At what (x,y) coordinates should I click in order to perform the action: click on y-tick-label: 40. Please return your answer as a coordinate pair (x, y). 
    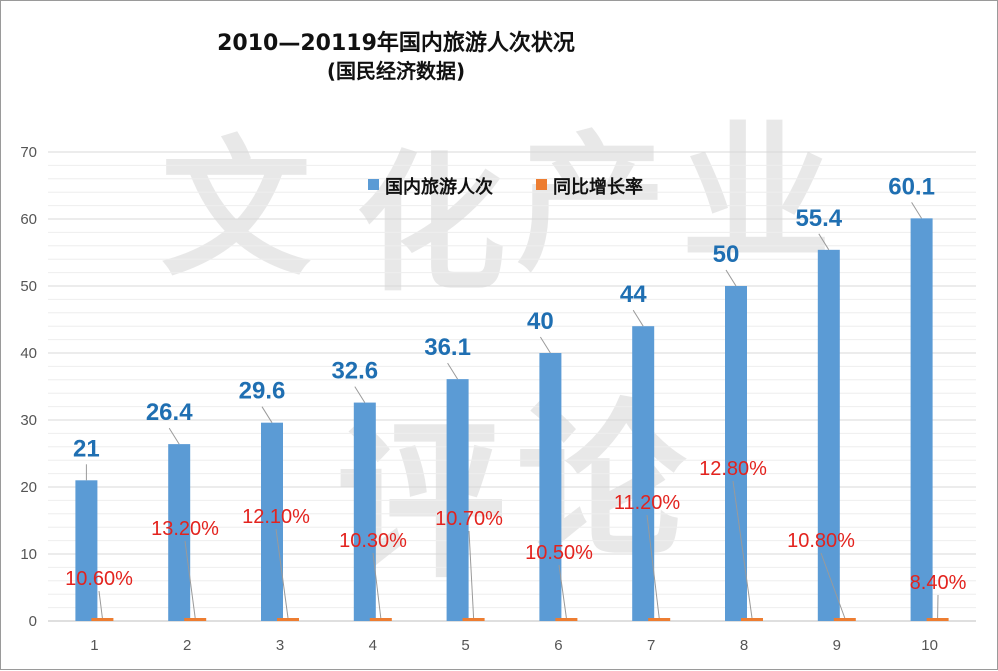
    Looking at the image, I should click on (28, 353).